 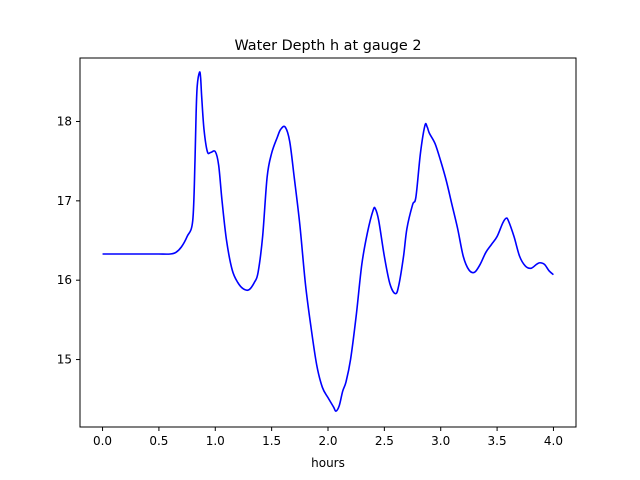 What do you see at coordinates (64, 360) in the screenshot?
I see `y-tick-label: 15` at bounding box center [64, 360].